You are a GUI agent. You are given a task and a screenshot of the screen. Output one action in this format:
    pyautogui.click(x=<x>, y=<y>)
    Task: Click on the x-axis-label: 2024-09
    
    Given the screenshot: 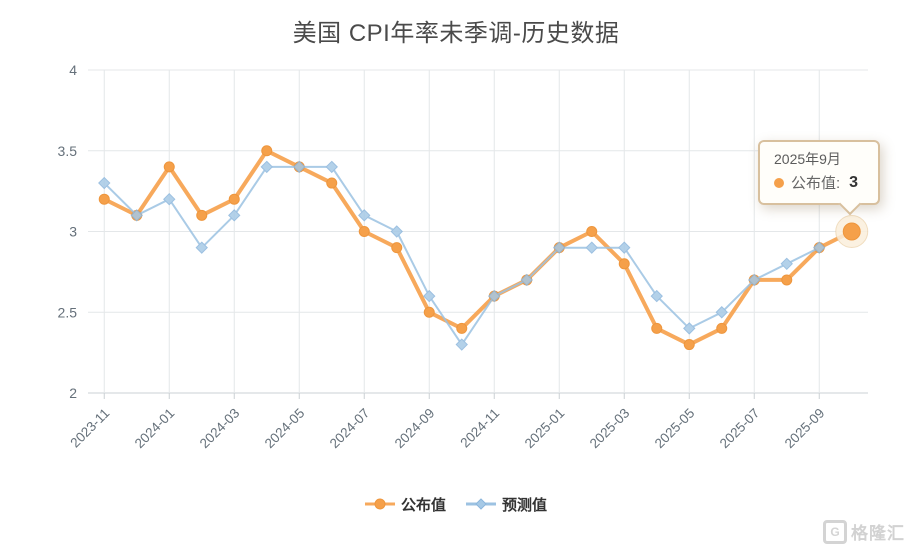 What is the action you would take?
    pyautogui.click(x=415, y=429)
    